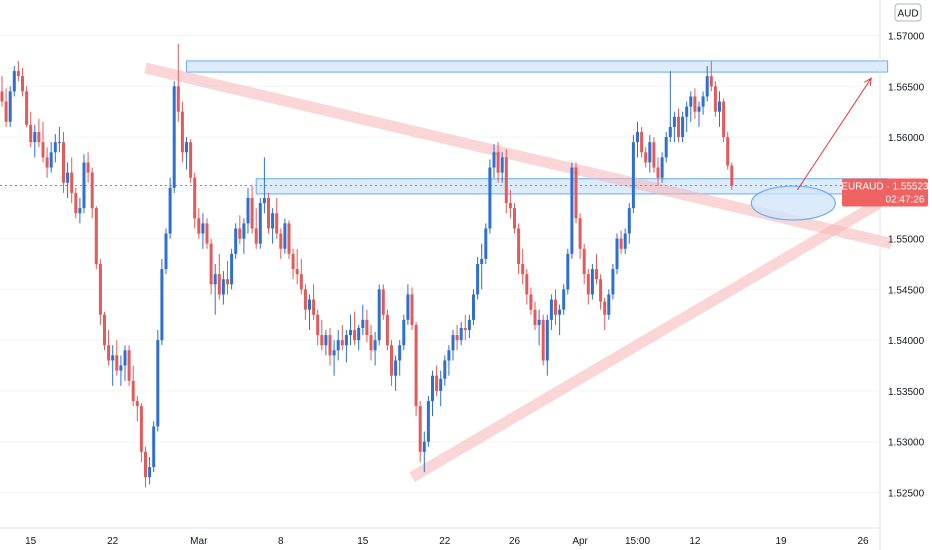 The image size is (932, 550). Describe the element at coordinates (868, 82) in the screenshot. I see `projection-arrowhead` at that location.